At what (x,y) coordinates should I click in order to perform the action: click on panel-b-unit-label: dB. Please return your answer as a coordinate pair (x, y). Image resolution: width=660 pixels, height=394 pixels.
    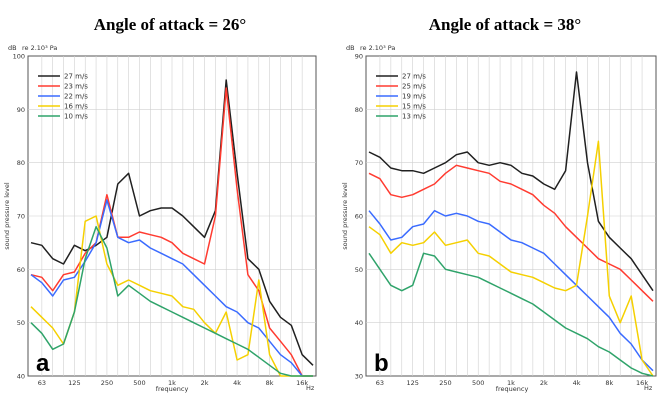
    Looking at the image, I should click on (350, 48).